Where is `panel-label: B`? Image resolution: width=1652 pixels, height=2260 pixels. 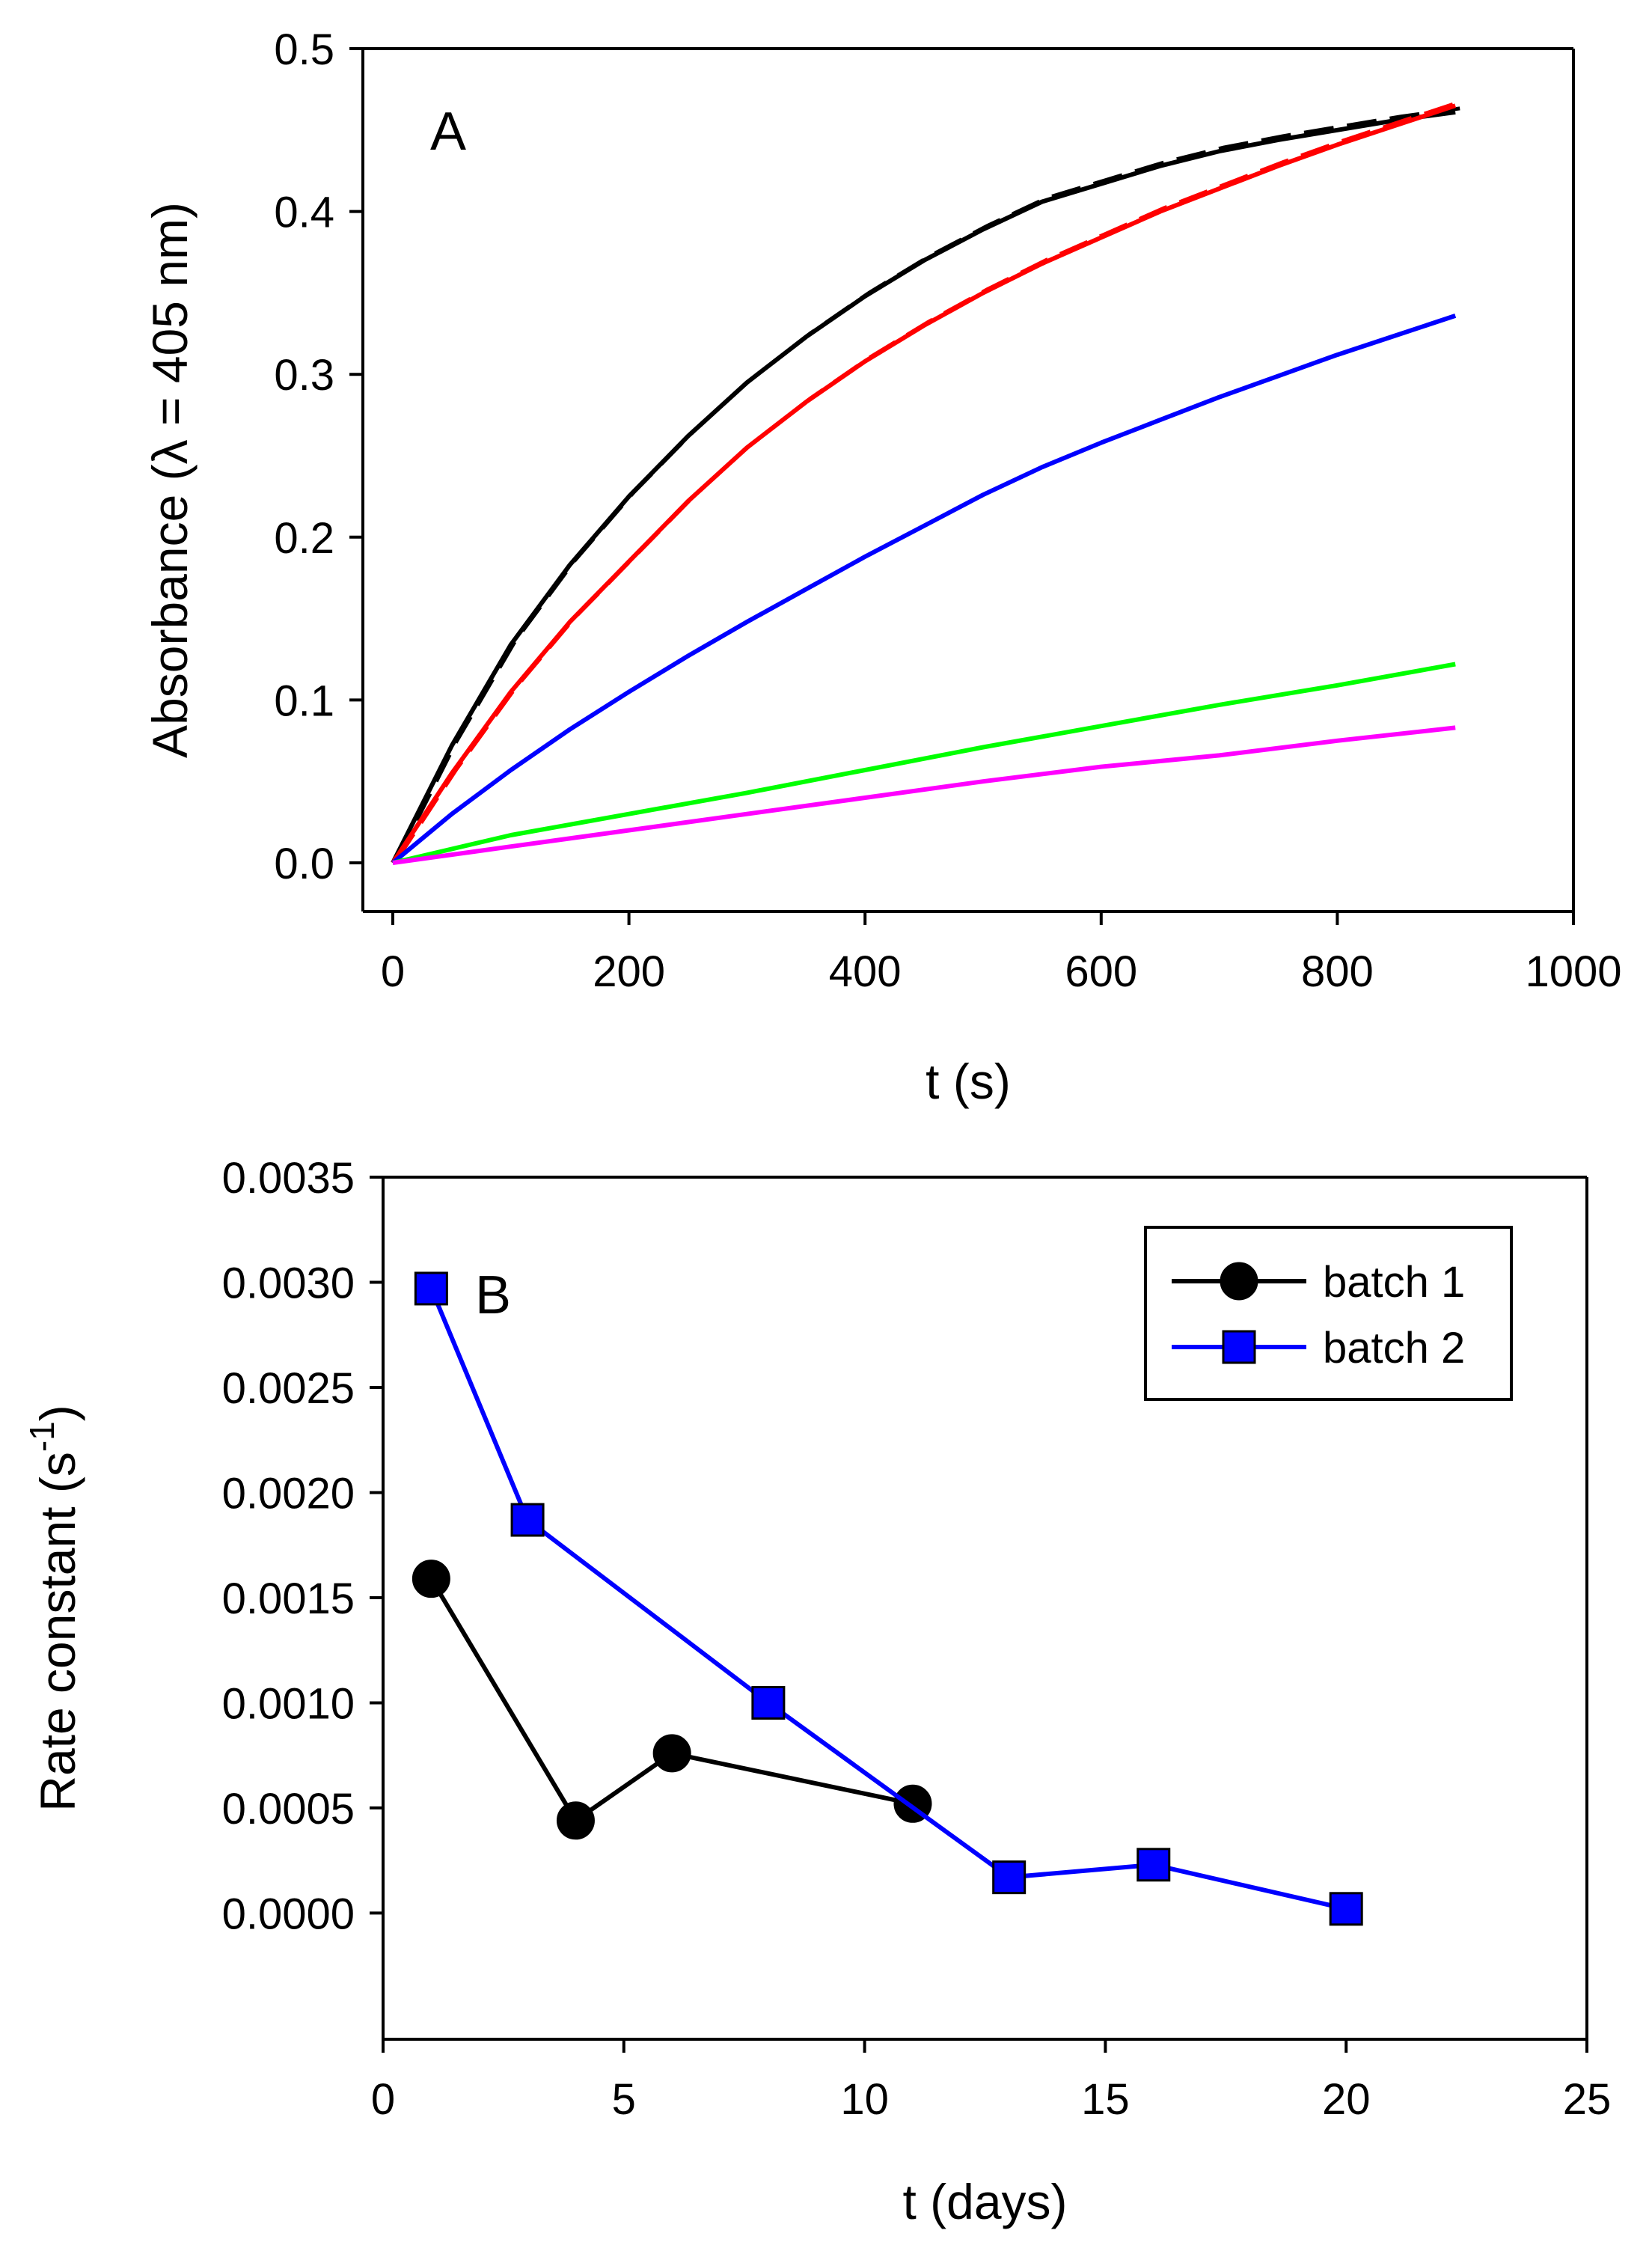 panel-label: B is located at coordinates (493, 1295).